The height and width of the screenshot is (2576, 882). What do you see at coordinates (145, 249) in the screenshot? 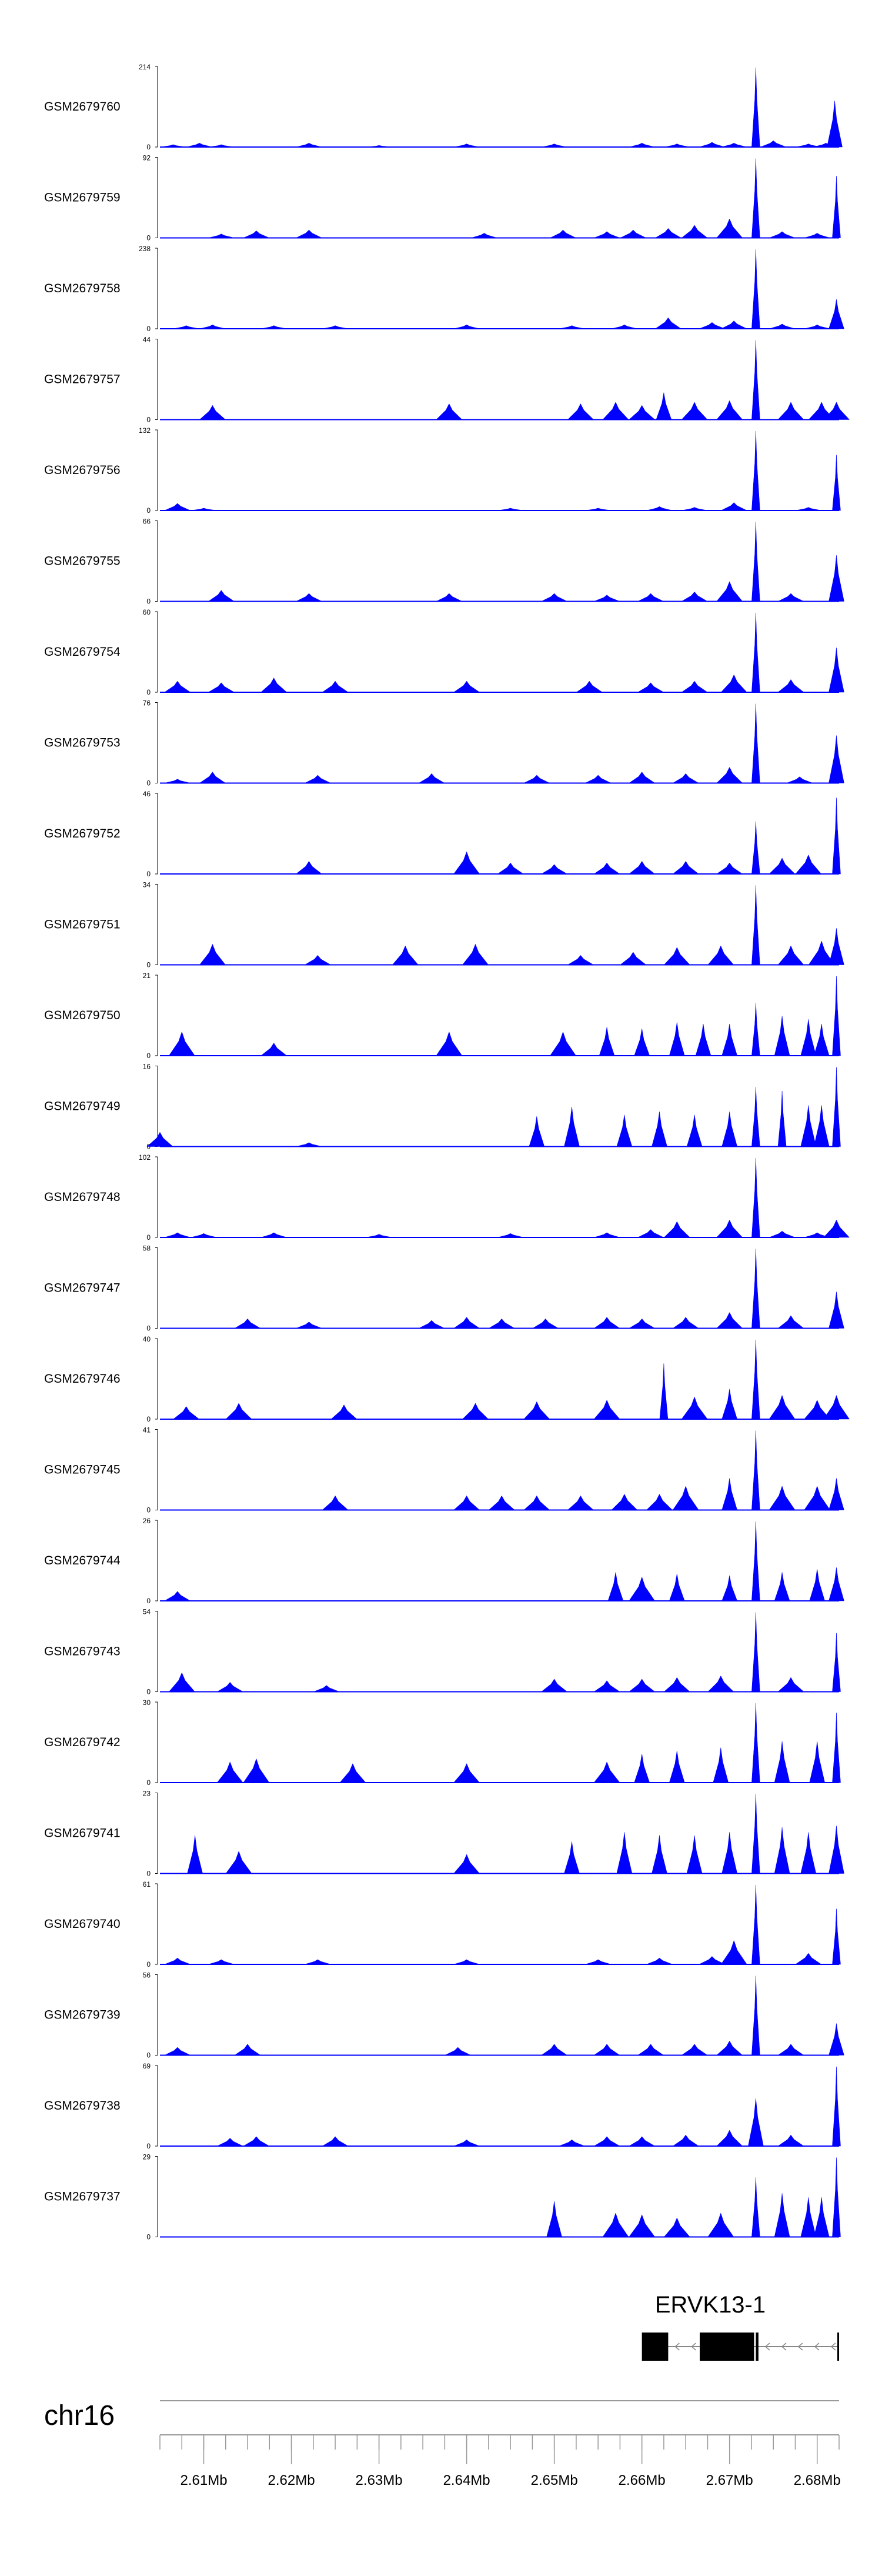
I see `y-axis-max-label: 238` at bounding box center [145, 249].